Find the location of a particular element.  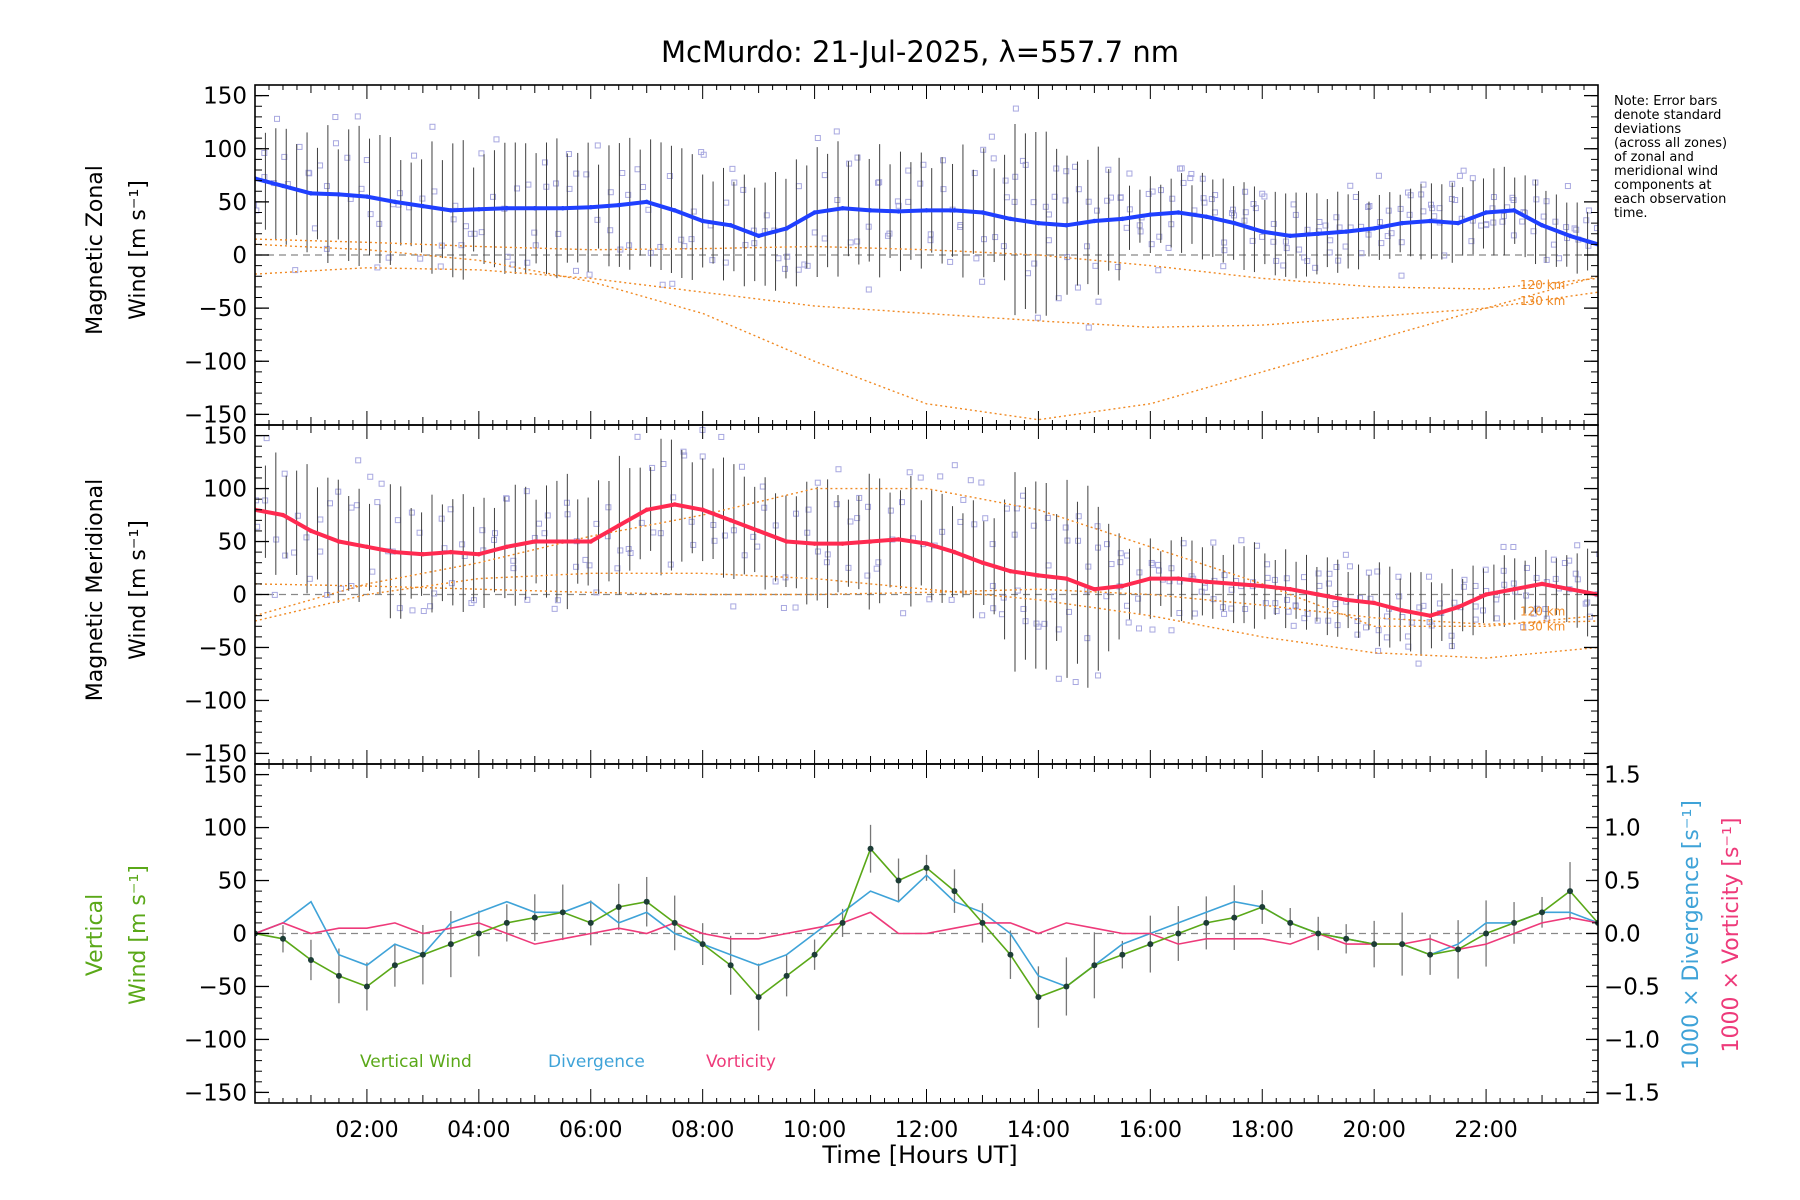

model-curve-110-km is located at coordinates (926, 264).